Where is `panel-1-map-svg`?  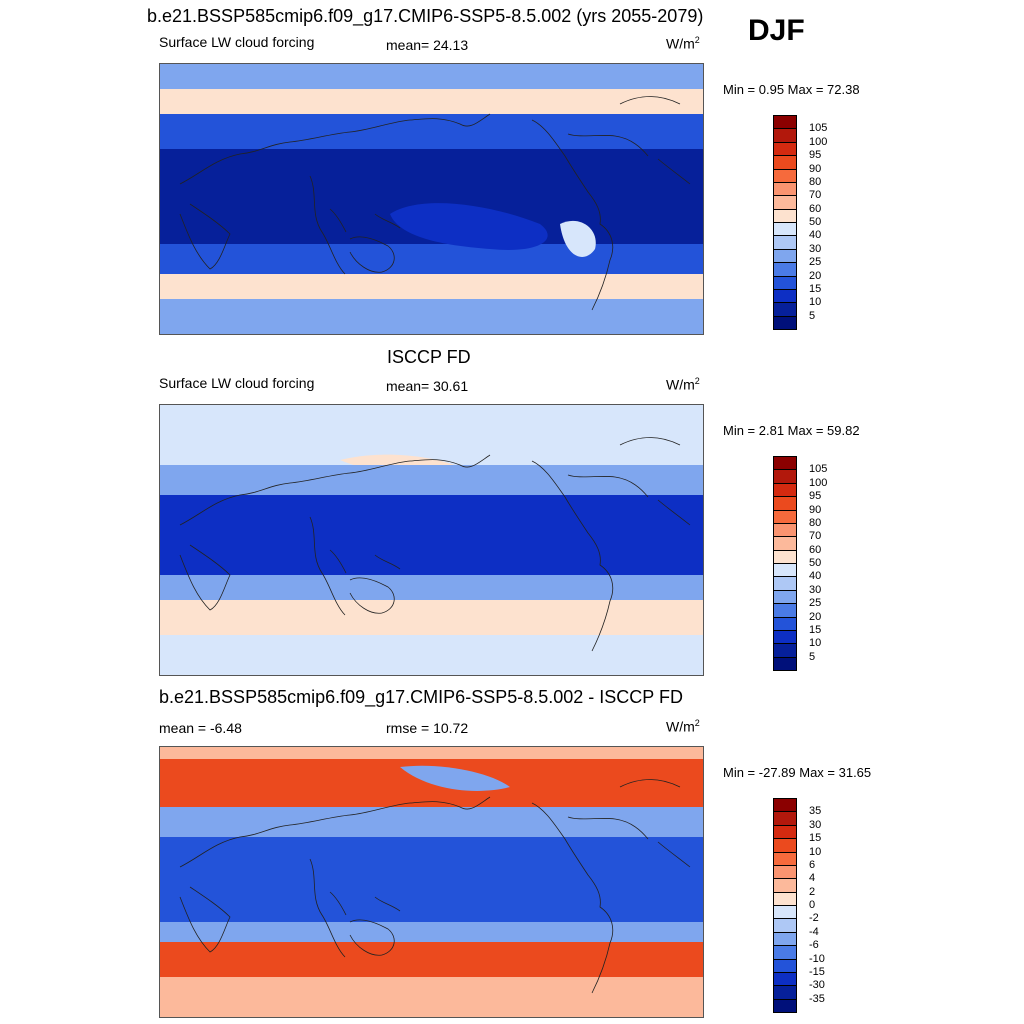 panel-1-map-svg is located at coordinates (431, 199).